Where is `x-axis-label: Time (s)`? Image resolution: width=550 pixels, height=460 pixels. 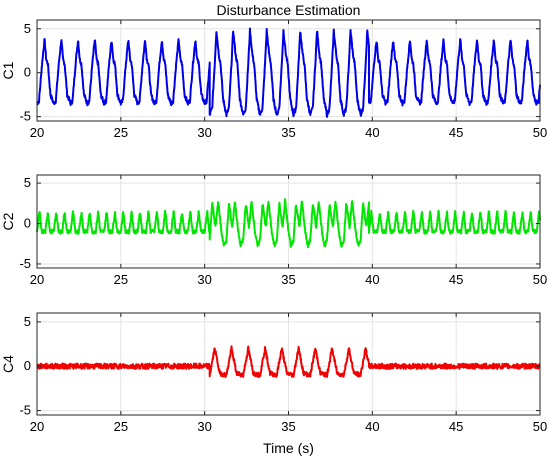
x-axis-label: Time (s) is located at coordinates (288, 448).